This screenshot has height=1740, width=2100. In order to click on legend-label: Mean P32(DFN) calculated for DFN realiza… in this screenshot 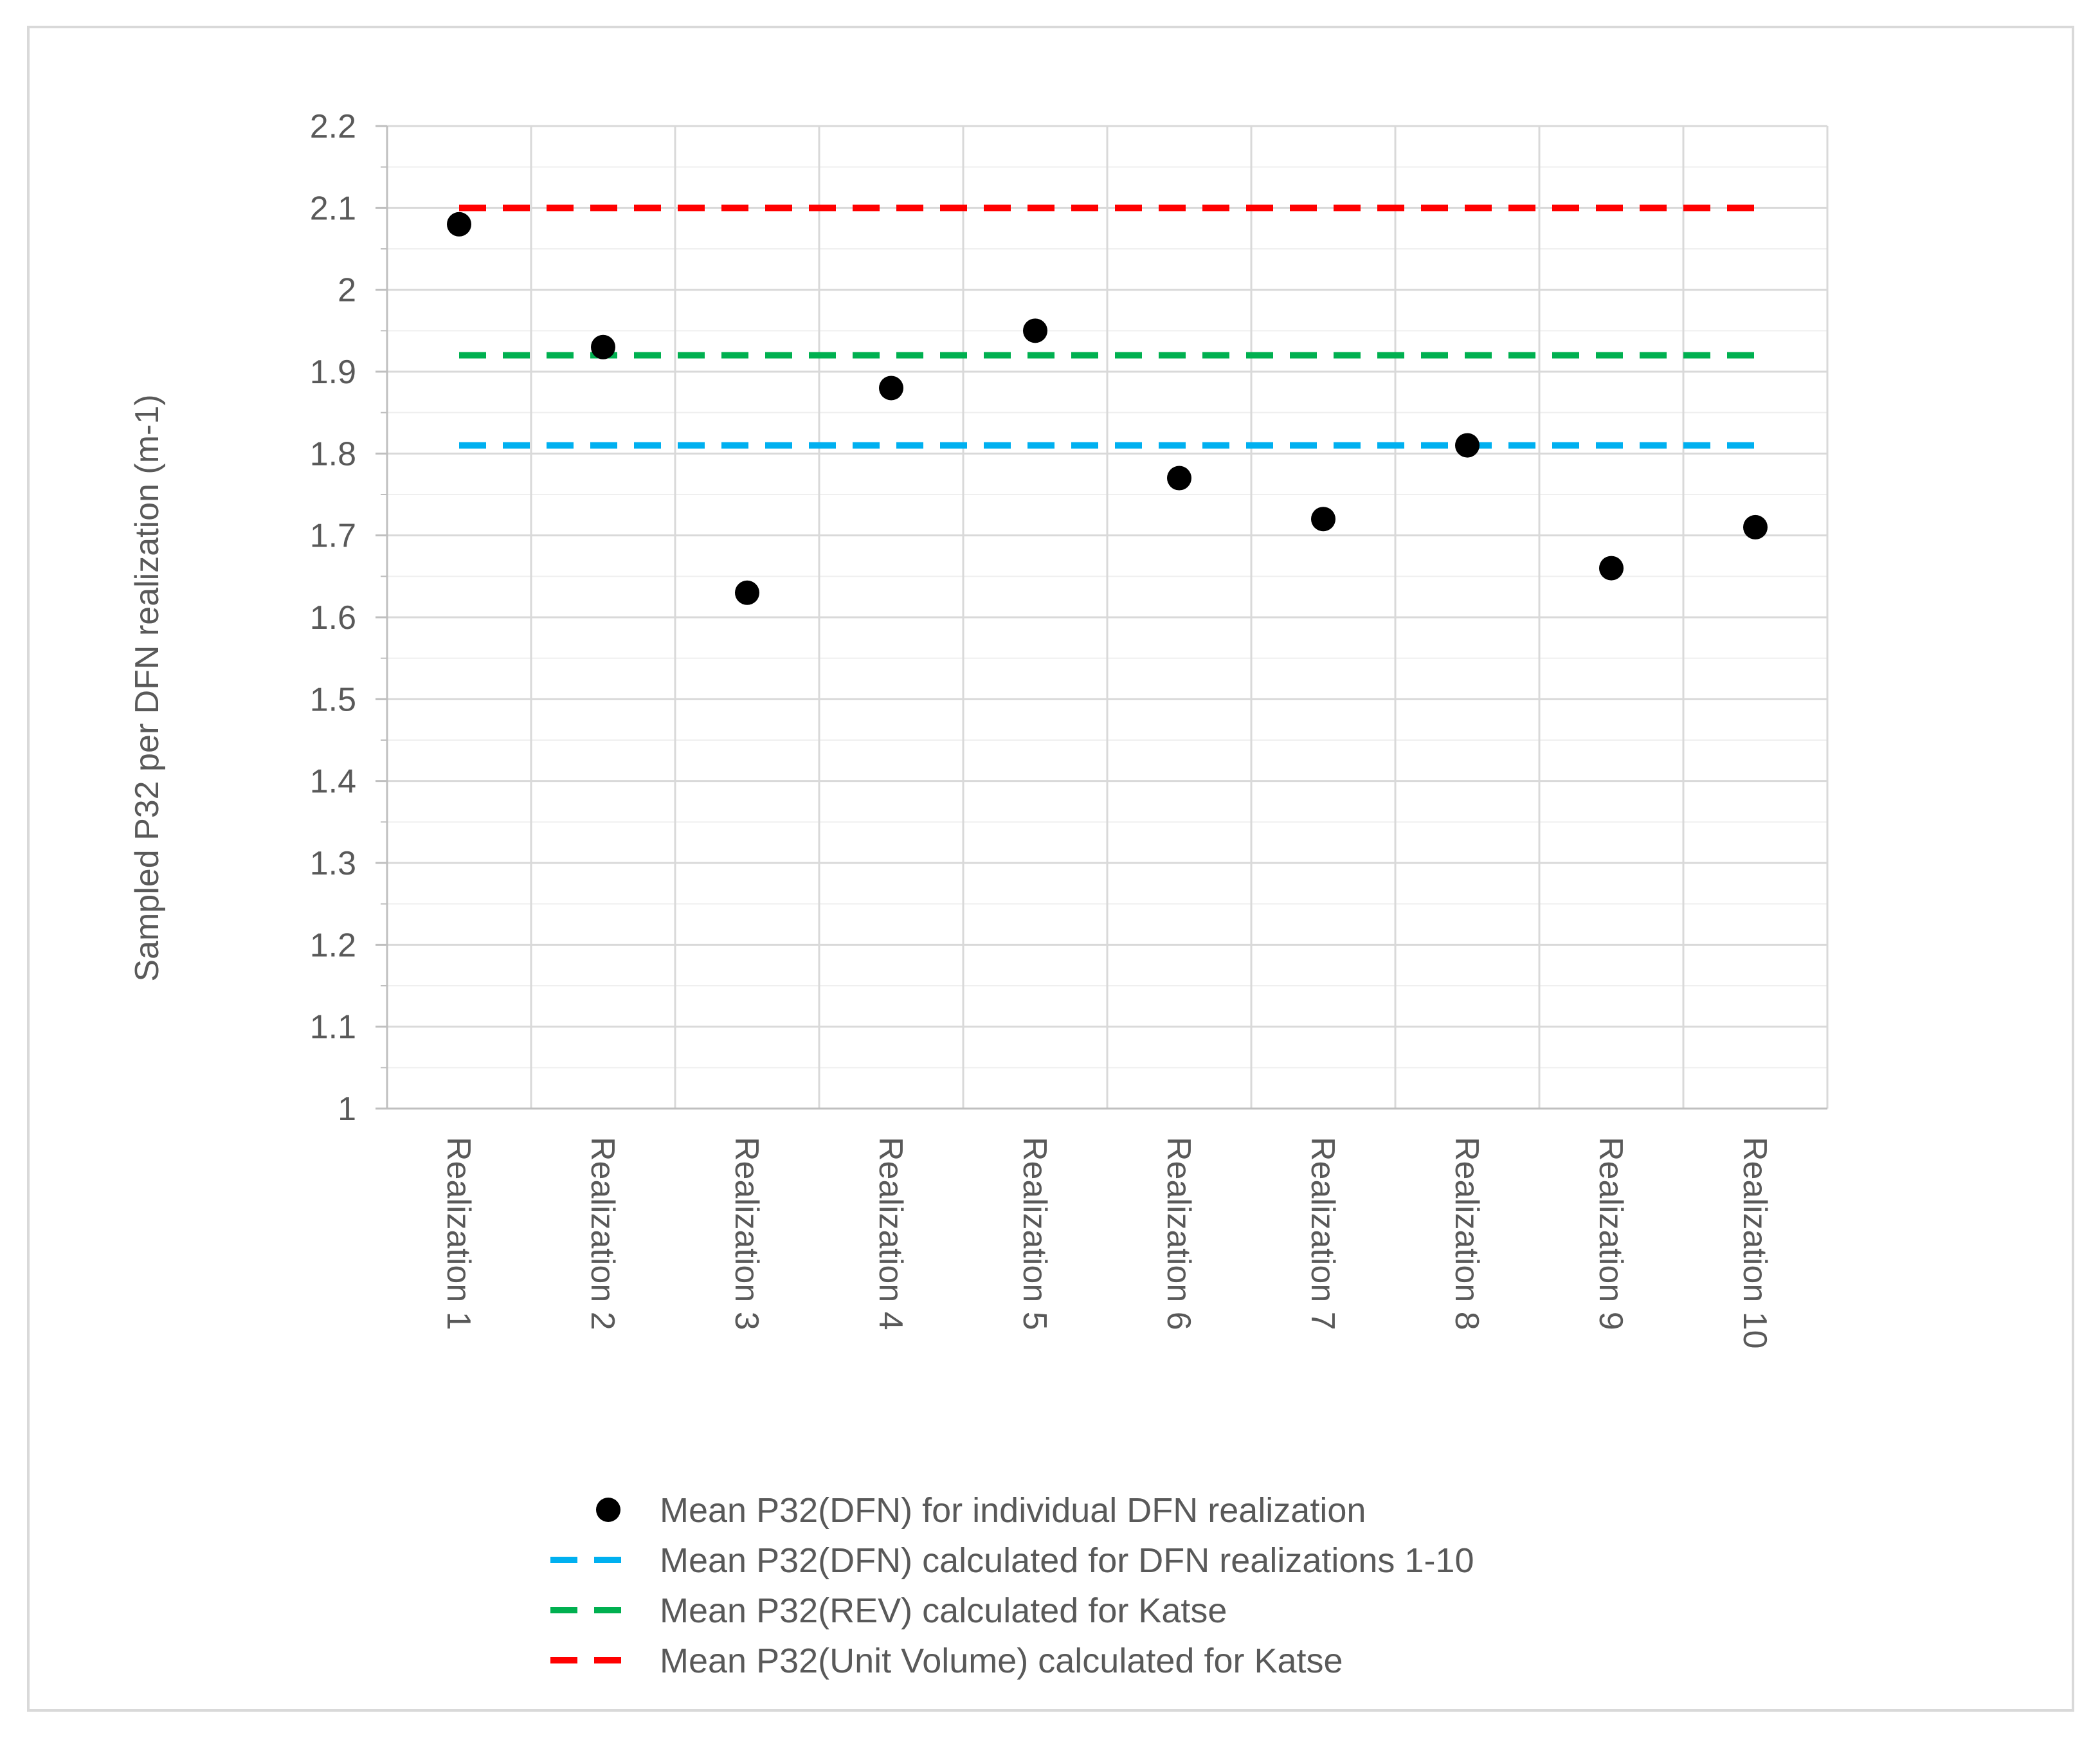, I will do `click(1067, 1561)`.